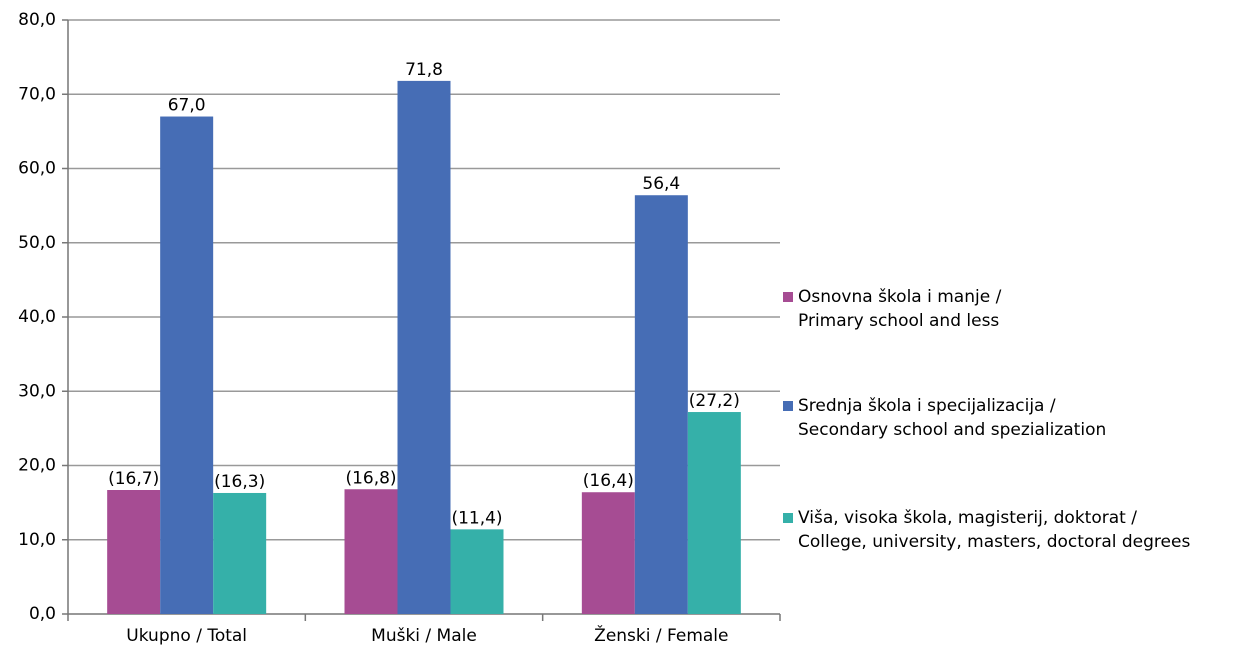 The image size is (1242, 648). What do you see at coordinates (37, 94) in the screenshot?
I see `y-tick-label: 70,0` at bounding box center [37, 94].